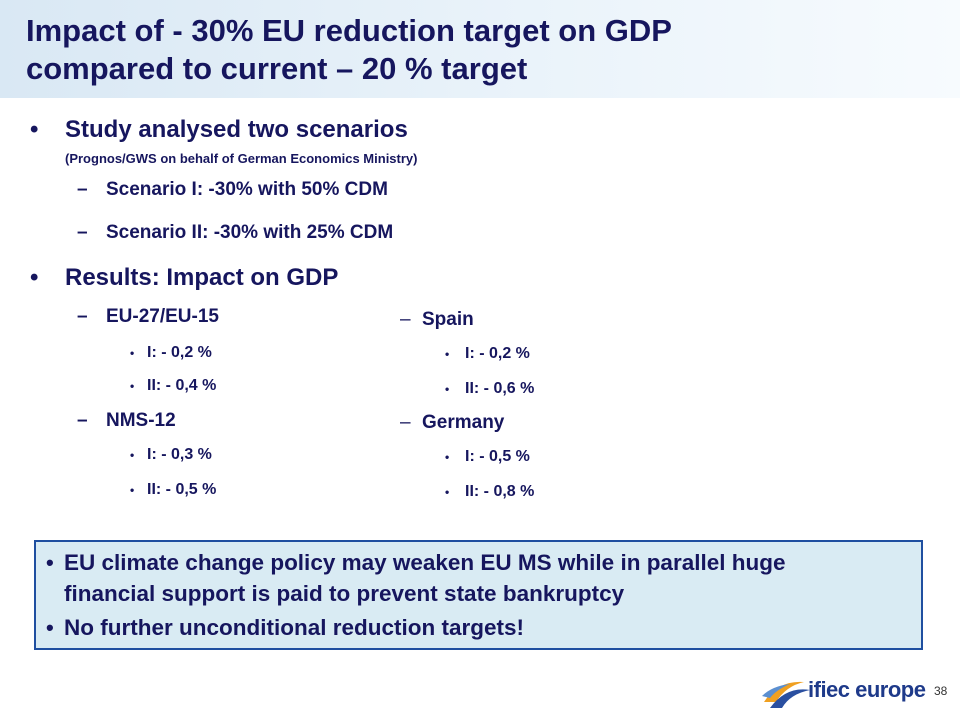 Image resolution: width=960 pixels, height=720 pixels. Describe the element at coordinates (497, 353) in the screenshot. I see `spain-scenario-1: I: - 0,2 %` at that location.